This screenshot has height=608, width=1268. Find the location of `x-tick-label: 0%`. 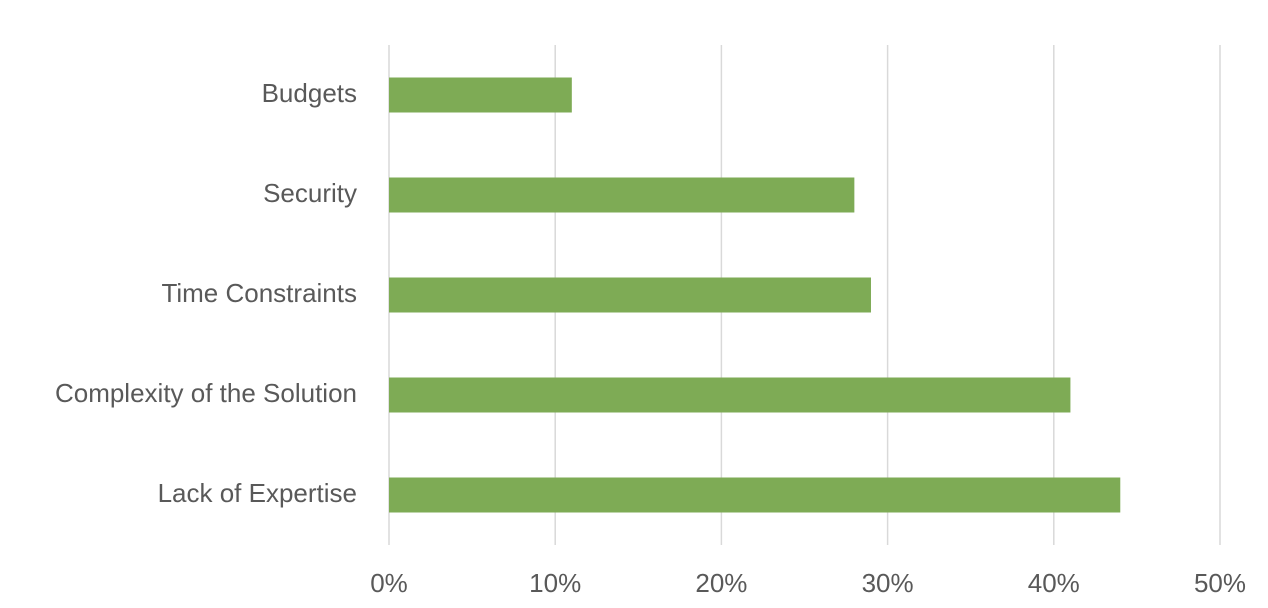

x-tick-label: 0% is located at coordinates (389, 583).